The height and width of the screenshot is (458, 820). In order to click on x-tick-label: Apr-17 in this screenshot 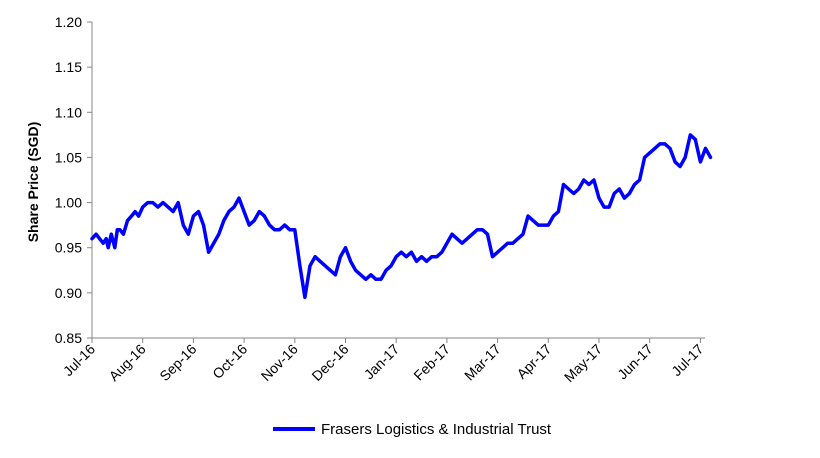, I will do `click(533, 361)`.